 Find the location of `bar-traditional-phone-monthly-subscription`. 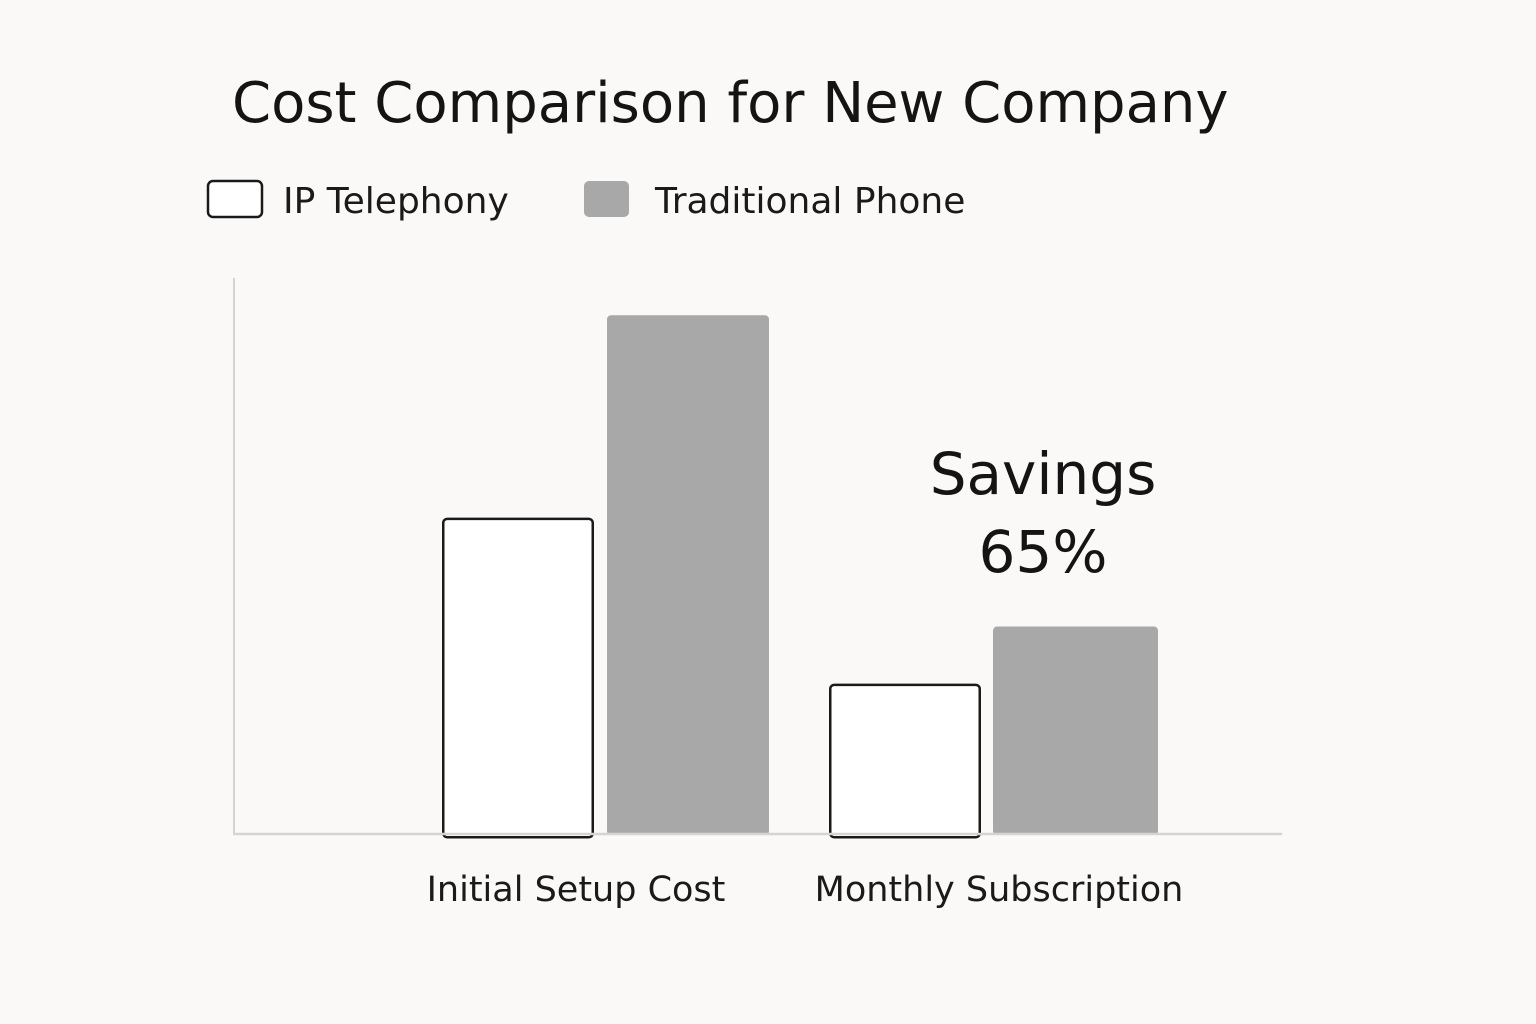

bar-traditional-phone-monthly-subscription is located at coordinates (1075, 730).